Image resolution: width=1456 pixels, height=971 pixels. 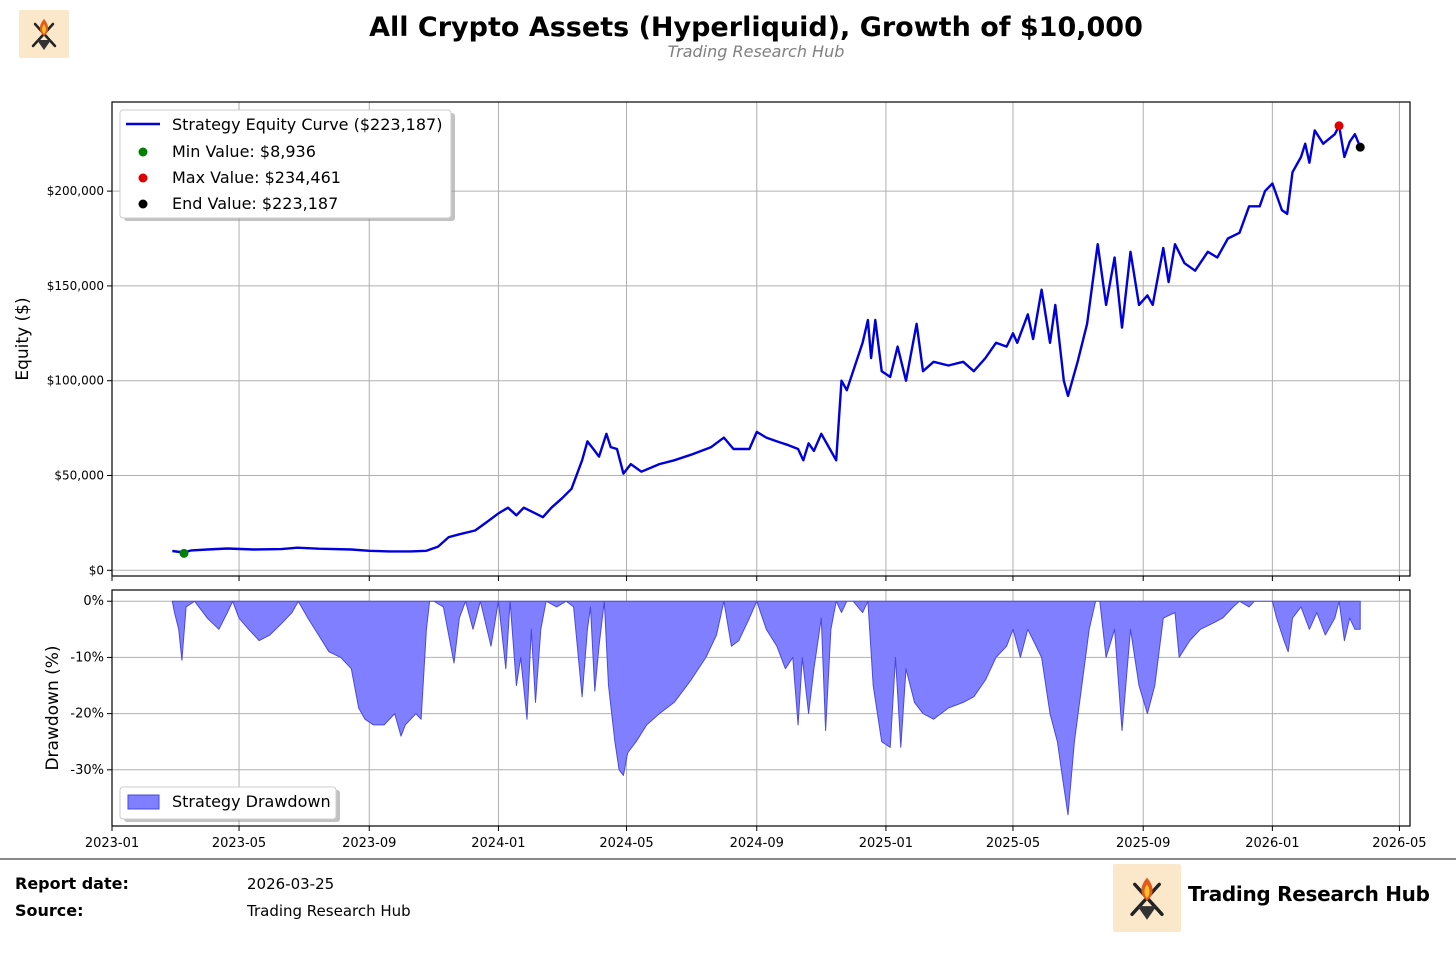 What do you see at coordinates (244, 151) in the screenshot?
I see `legend-label-min: Min Value: $8,936` at bounding box center [244, 151].